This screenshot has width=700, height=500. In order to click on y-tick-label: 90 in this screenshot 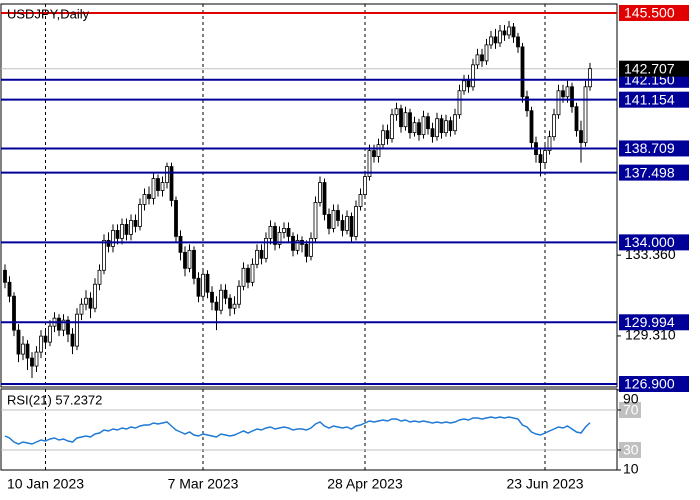, I will do `click(631, 399)`.